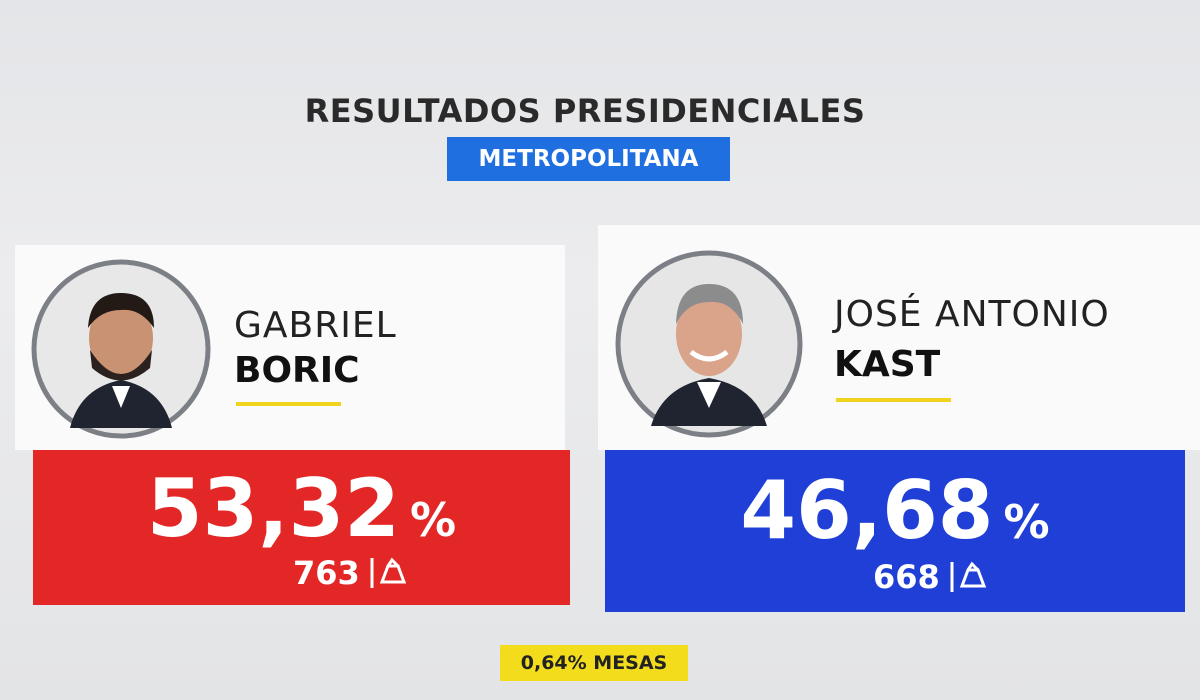  Describe the element at coordinates (867, 510) in the screenshot. I see `percent: 46,68` at that location.